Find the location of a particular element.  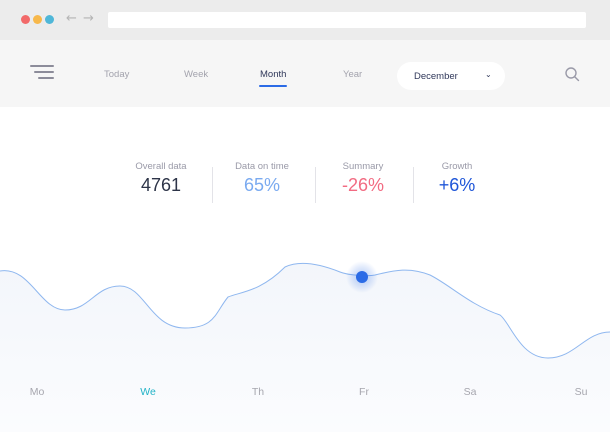

search-icon is located at coordinates (572, 74).